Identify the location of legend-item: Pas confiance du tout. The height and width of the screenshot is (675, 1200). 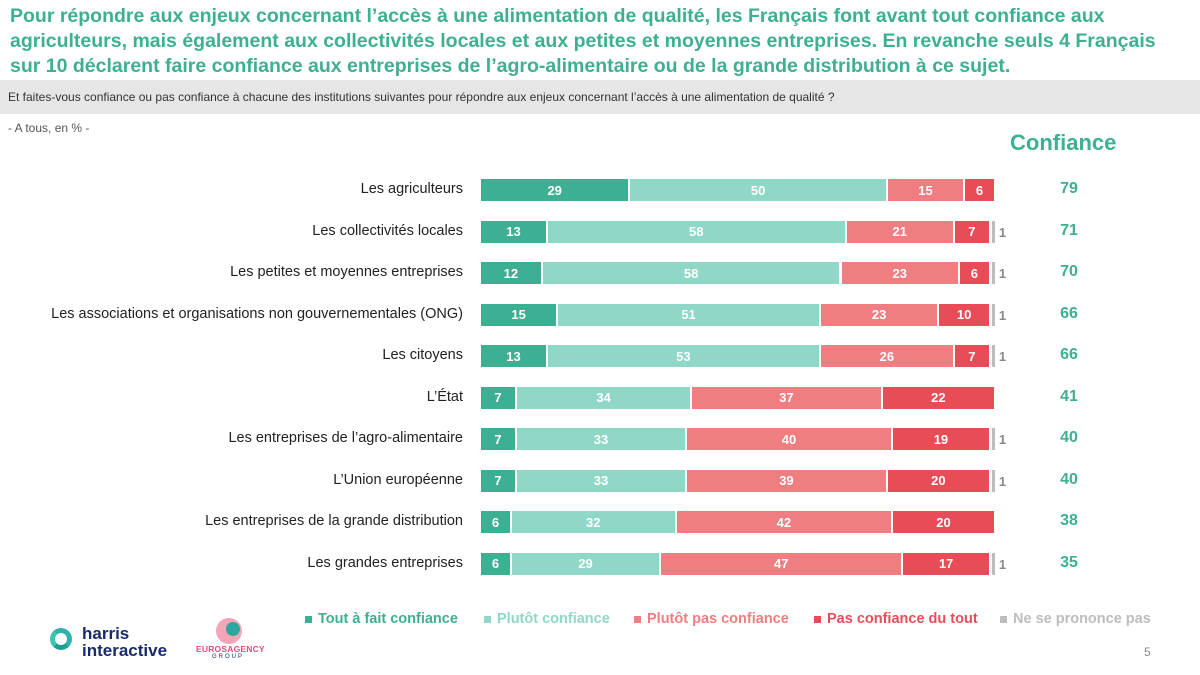
(896, 619).